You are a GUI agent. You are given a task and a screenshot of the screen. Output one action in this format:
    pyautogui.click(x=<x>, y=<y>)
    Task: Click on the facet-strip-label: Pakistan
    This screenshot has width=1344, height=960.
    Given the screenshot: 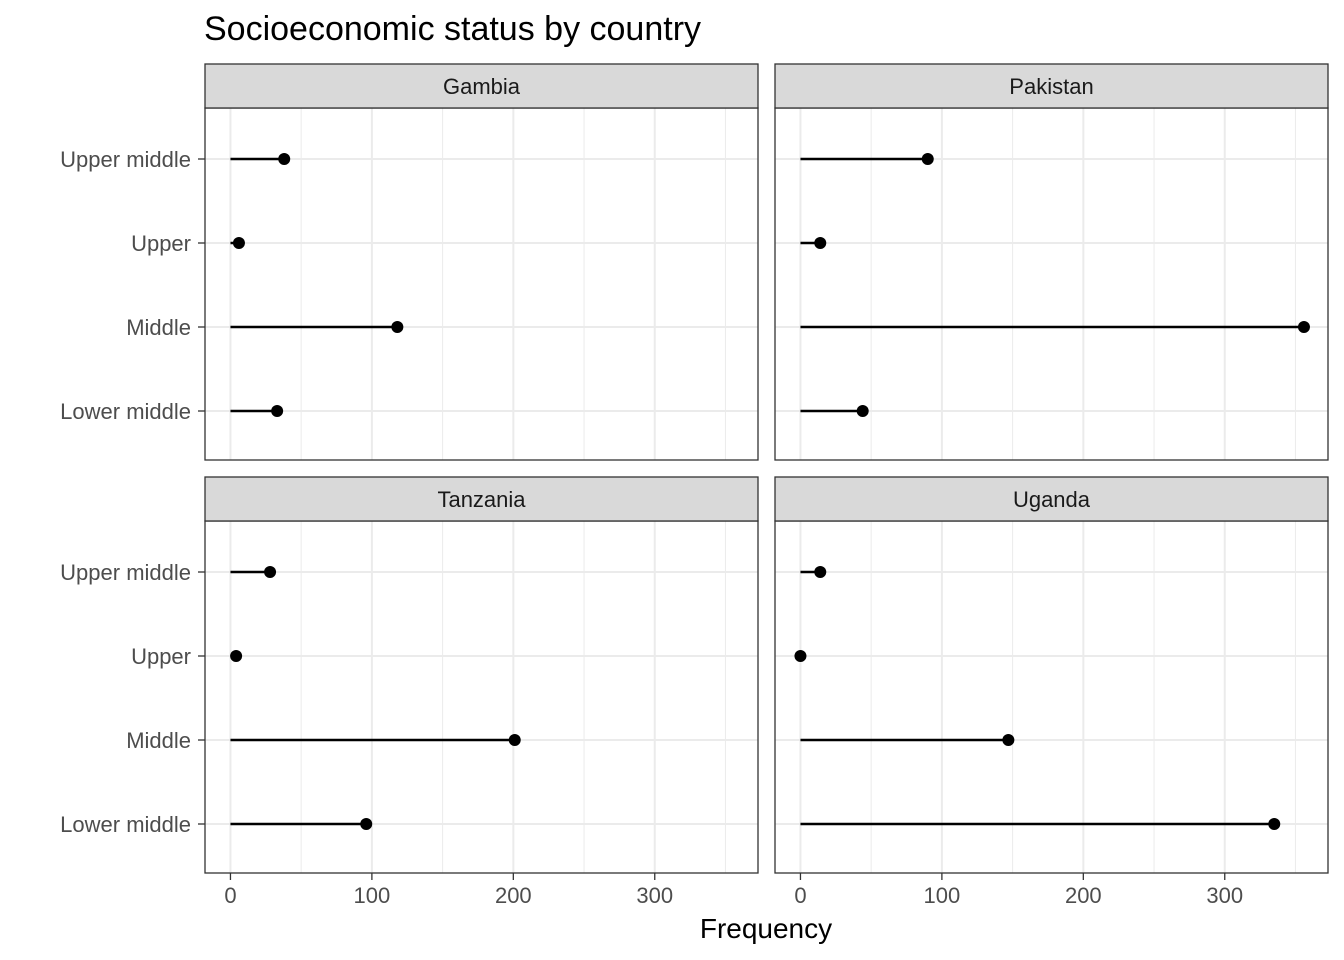 What is the action you would take?
    pyautogui.click(x=1051, y=86)
    